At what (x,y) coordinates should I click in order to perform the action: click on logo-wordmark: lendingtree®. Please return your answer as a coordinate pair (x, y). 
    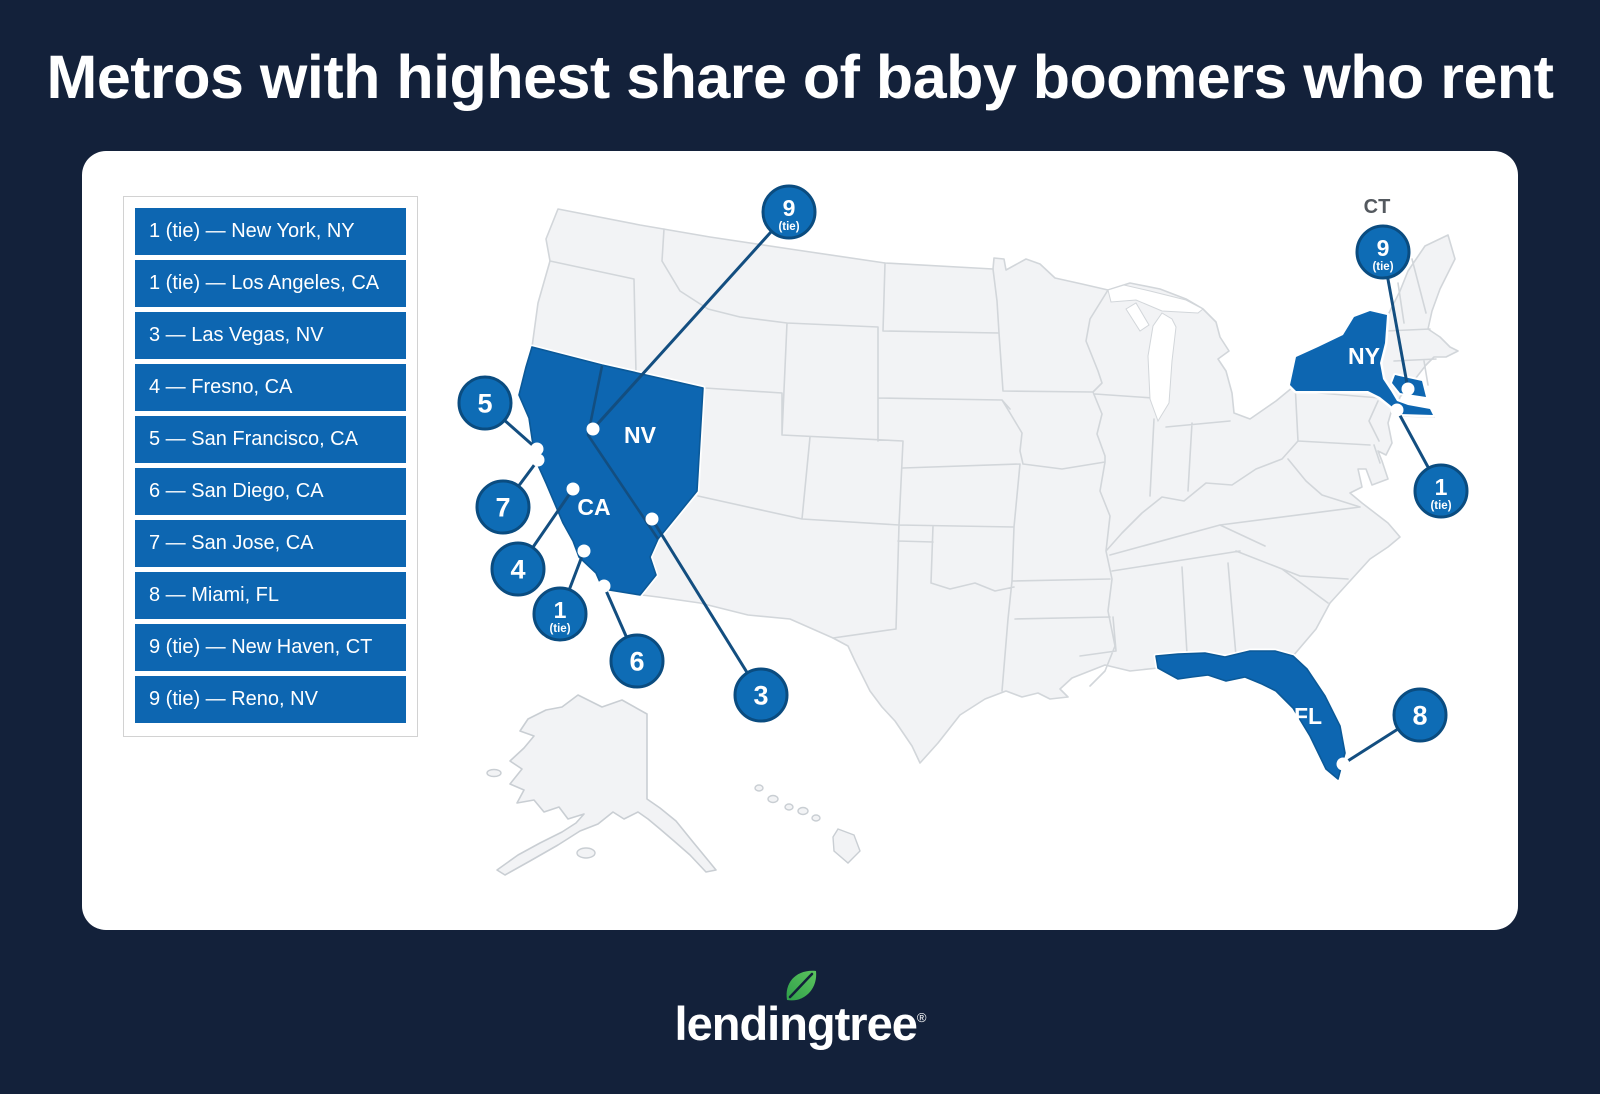
    Looking at the image, I should click on (800, 1023).